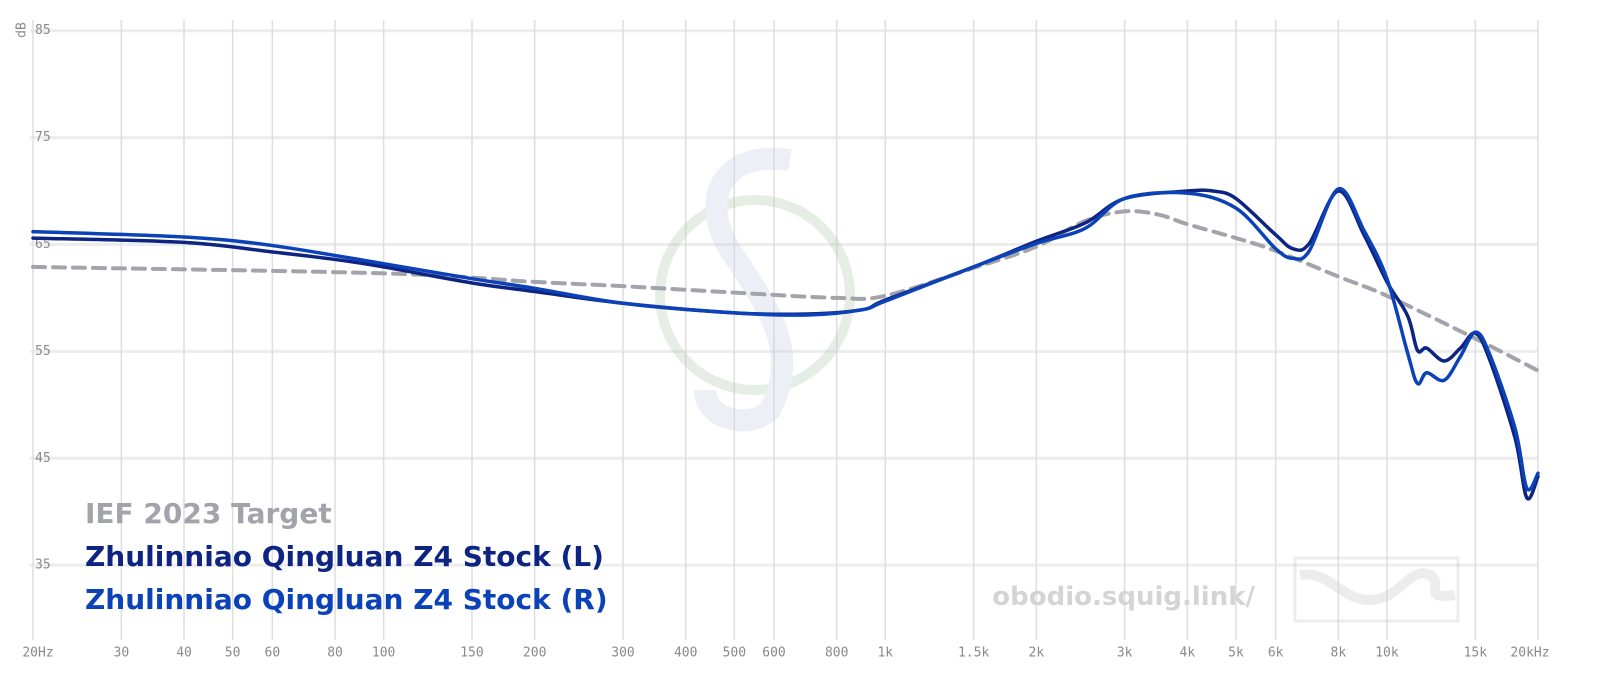 The image size is (1600, 692). What do you see at coordinates (43, 30) in the screenshot?
I see `y-tick-label: 85` at bounding box center [43, 30].